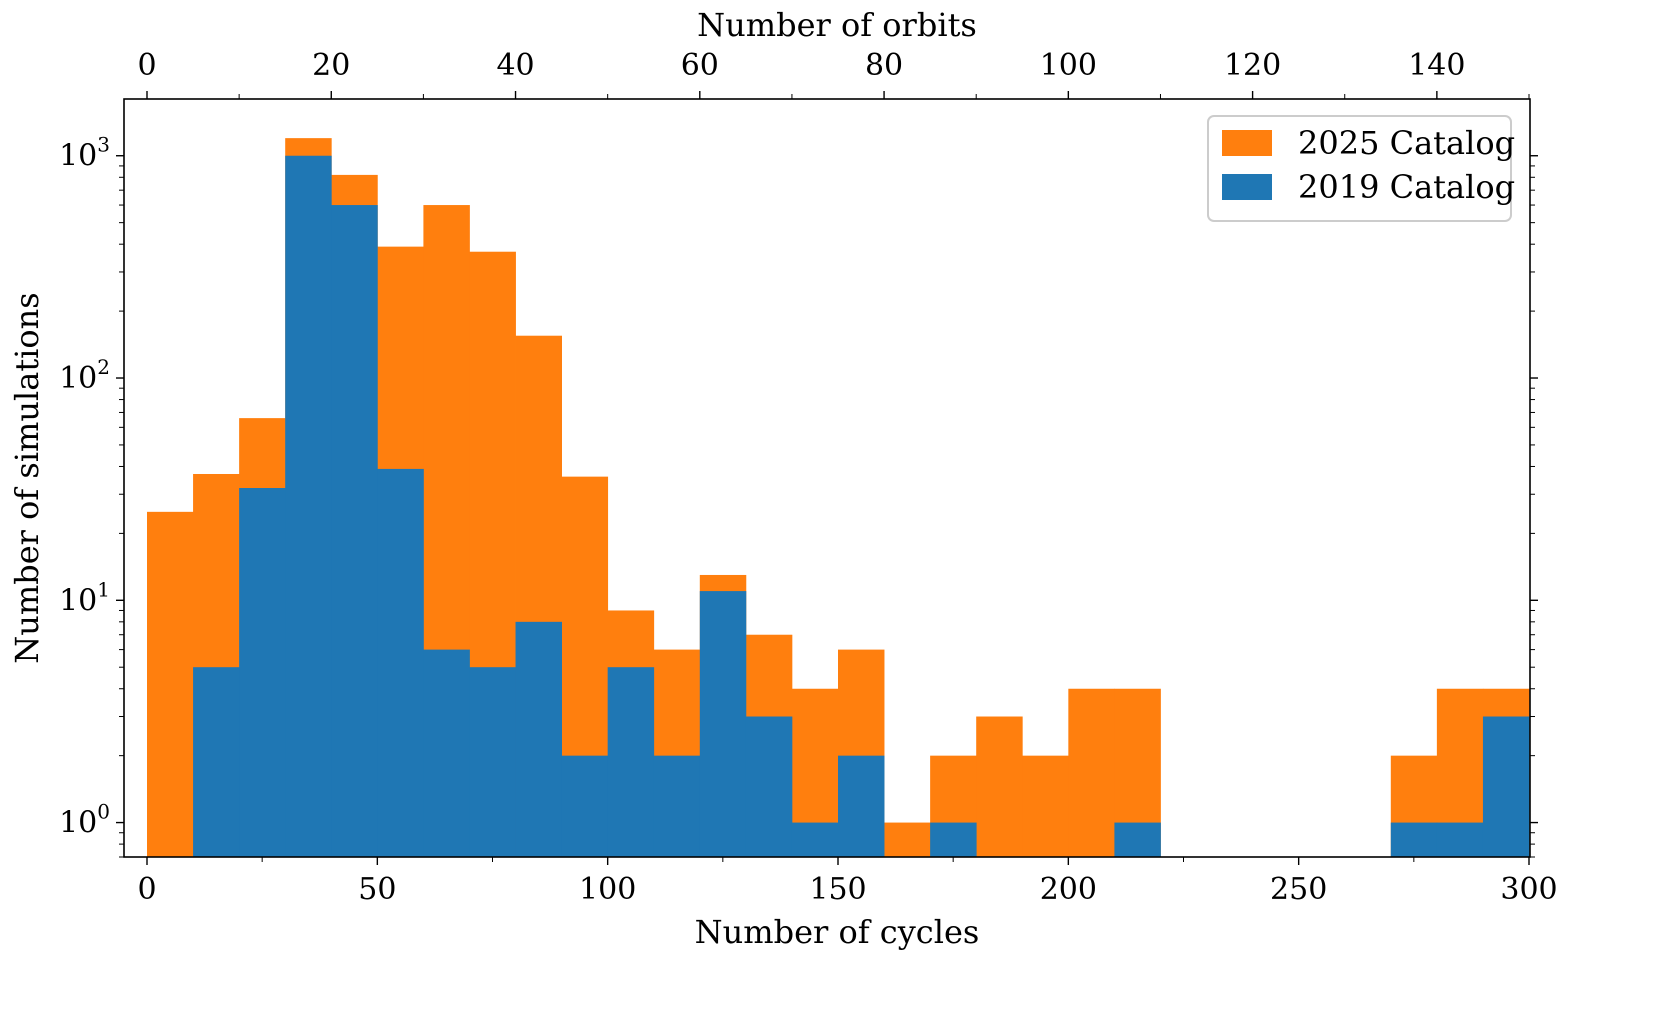 Image resolution: width=1659 pixels, height=1019 pixels. What do you see at coordinates (1528, 889) in the screenshot?
I see `x-tick-label-300: 300` at bounding box center [1528, 889].